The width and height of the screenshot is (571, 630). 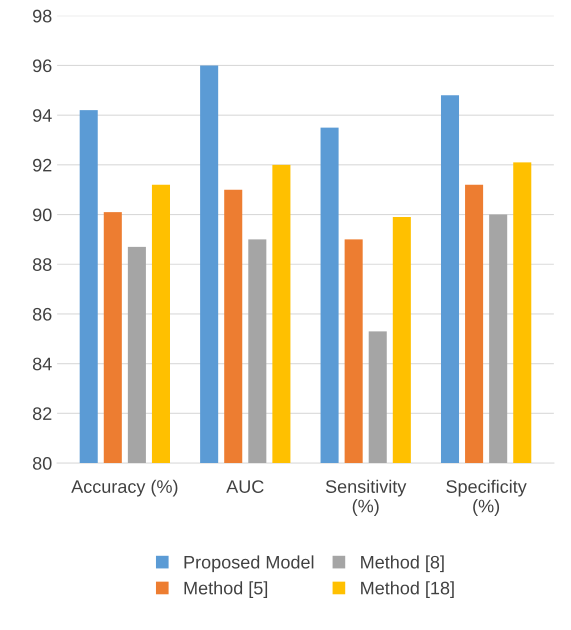 I want to click on y-tick-label: 82, so click(x=42, y=413).